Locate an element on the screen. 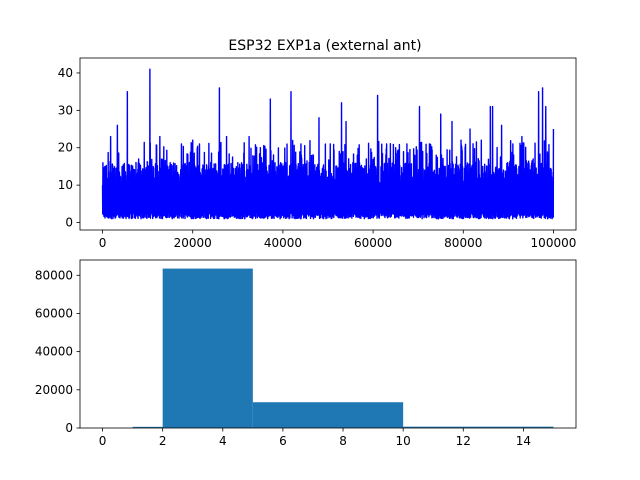 The image size is (640, 480). y-tick-label: 40000 is located at coordinates (54, 352).